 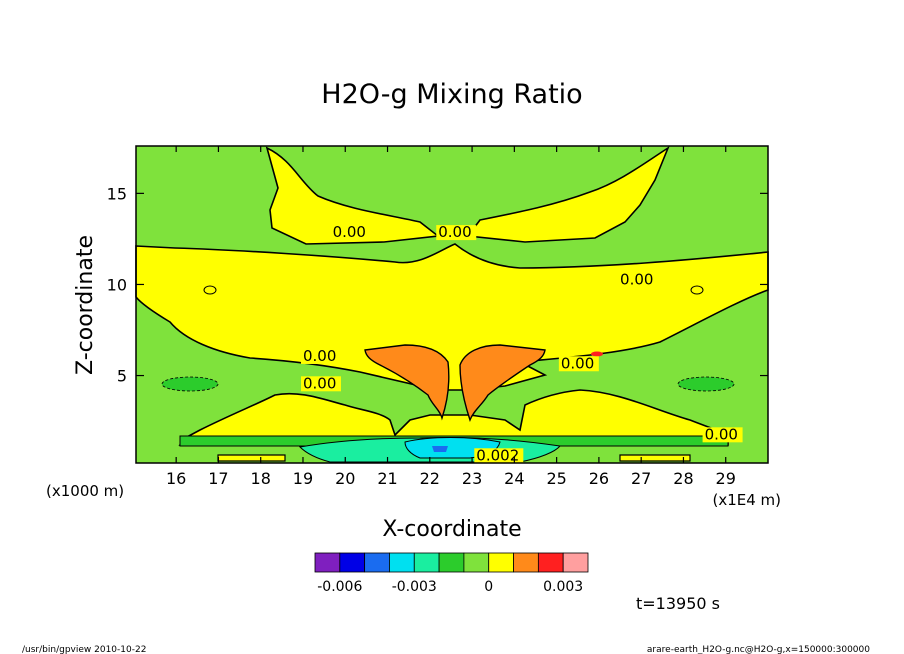 What do you see at coordinates (176, 478) in the screenshot?
I see `x-tick-label: 16` at bounding box center [176, 478].